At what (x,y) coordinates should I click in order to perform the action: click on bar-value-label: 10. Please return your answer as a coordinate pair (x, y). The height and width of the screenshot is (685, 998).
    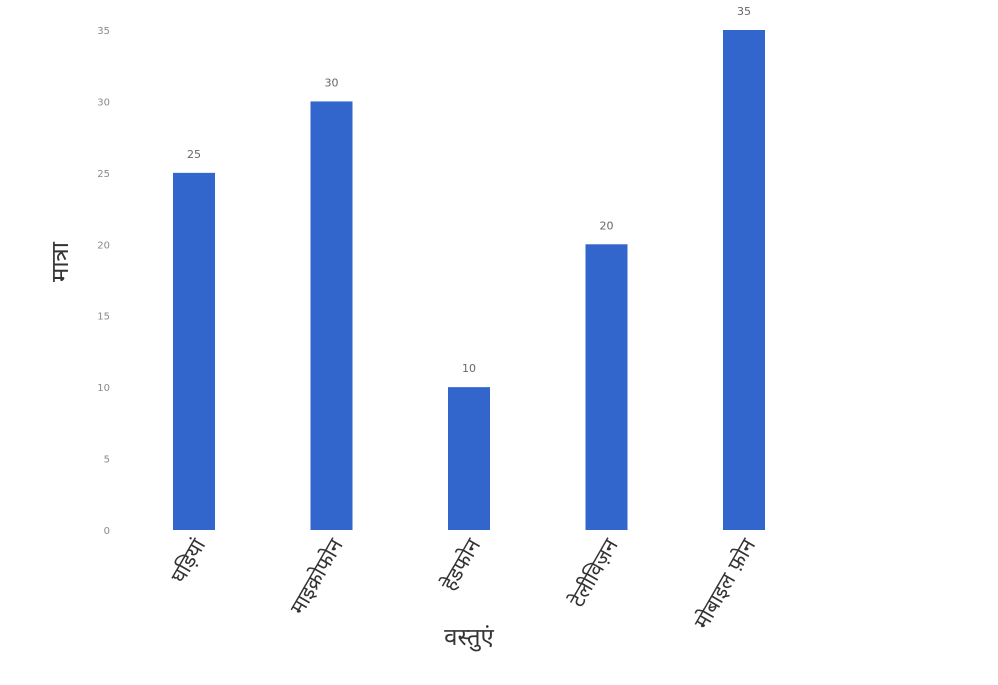
    Looking at the image, I should click on (469, 368).